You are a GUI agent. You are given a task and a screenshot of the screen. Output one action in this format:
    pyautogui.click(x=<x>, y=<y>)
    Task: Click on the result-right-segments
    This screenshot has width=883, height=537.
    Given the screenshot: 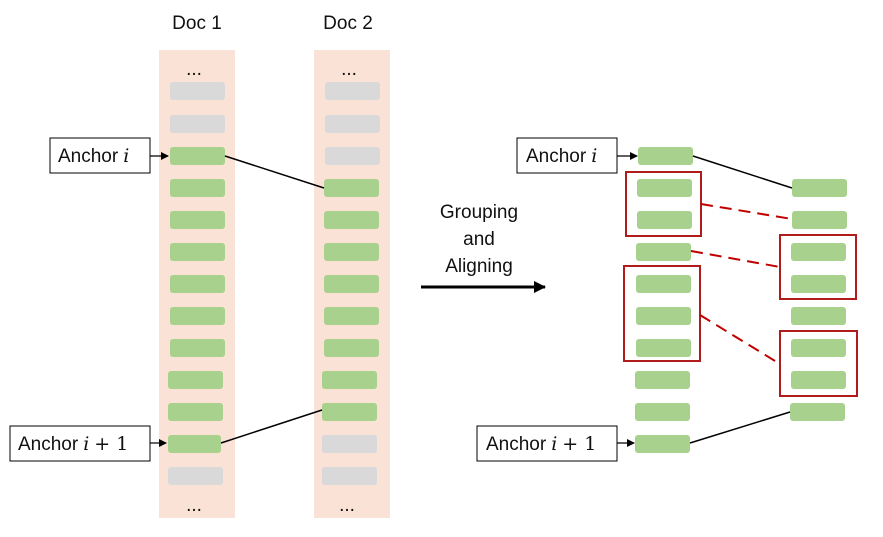 What is the action you would take?
    pyautogui.click(x=818, y=300)
    